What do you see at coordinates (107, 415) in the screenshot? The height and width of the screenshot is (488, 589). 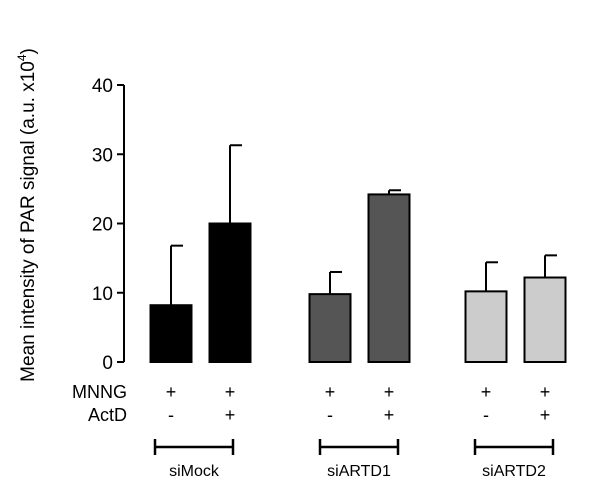 I see `condition-label-actd: ActD` at bounding box center [107, 415].